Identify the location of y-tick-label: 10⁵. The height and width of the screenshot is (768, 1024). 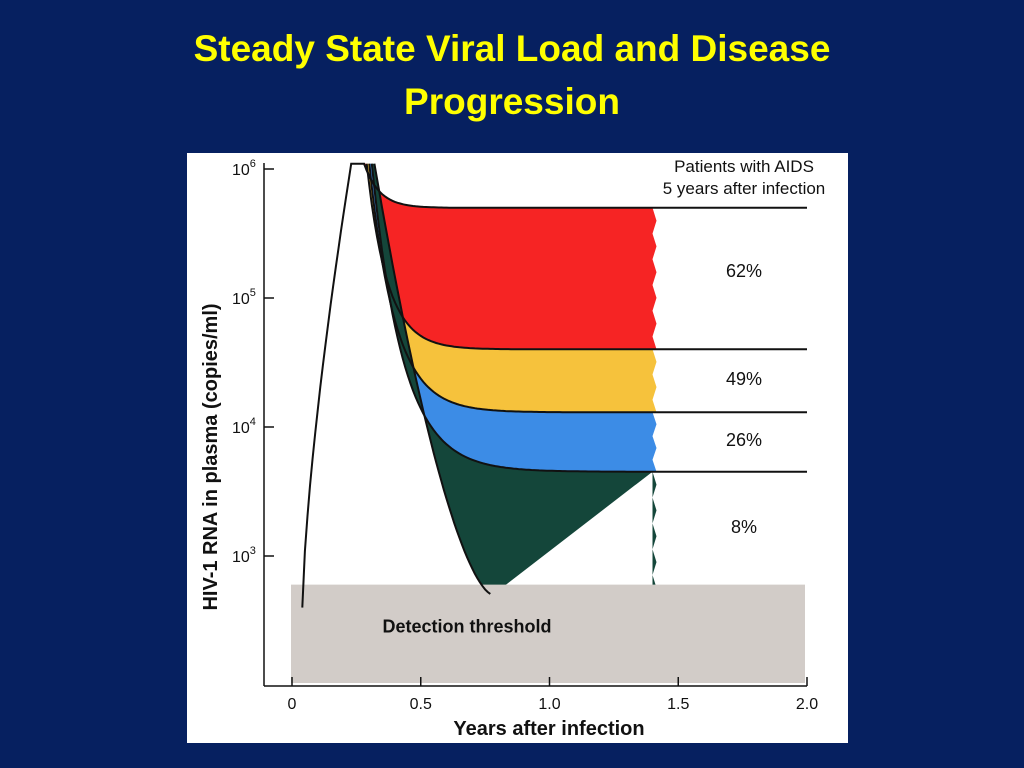
(244, 297).